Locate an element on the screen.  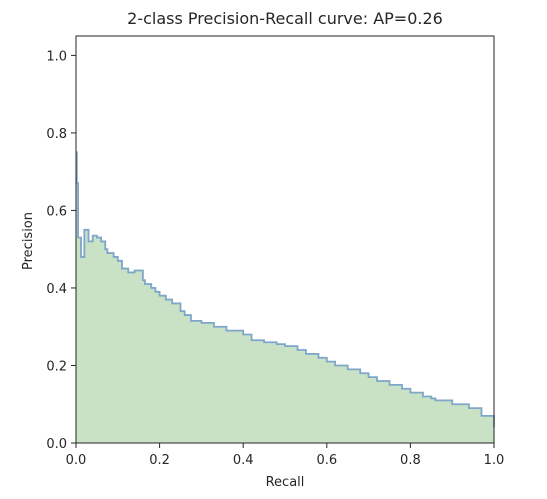
x-axis-label: Recall is located at coordinates (285, 482).